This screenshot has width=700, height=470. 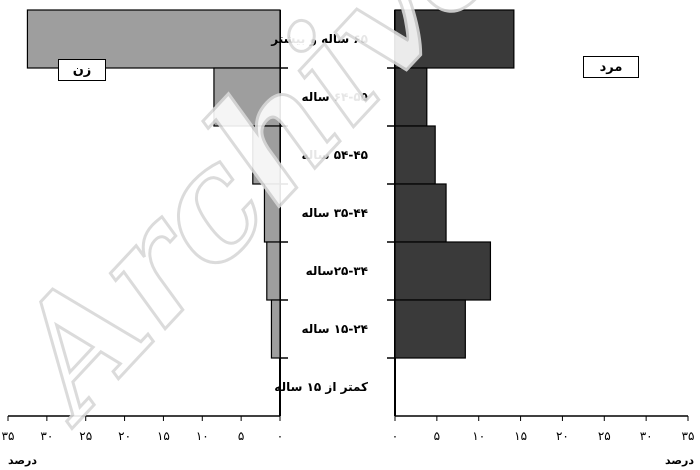 What do you see at coordinates (334, 155) in the screenshot?
I see `category-label: ۵۴-۴۵ ساله` at bounding box center [334, 155].